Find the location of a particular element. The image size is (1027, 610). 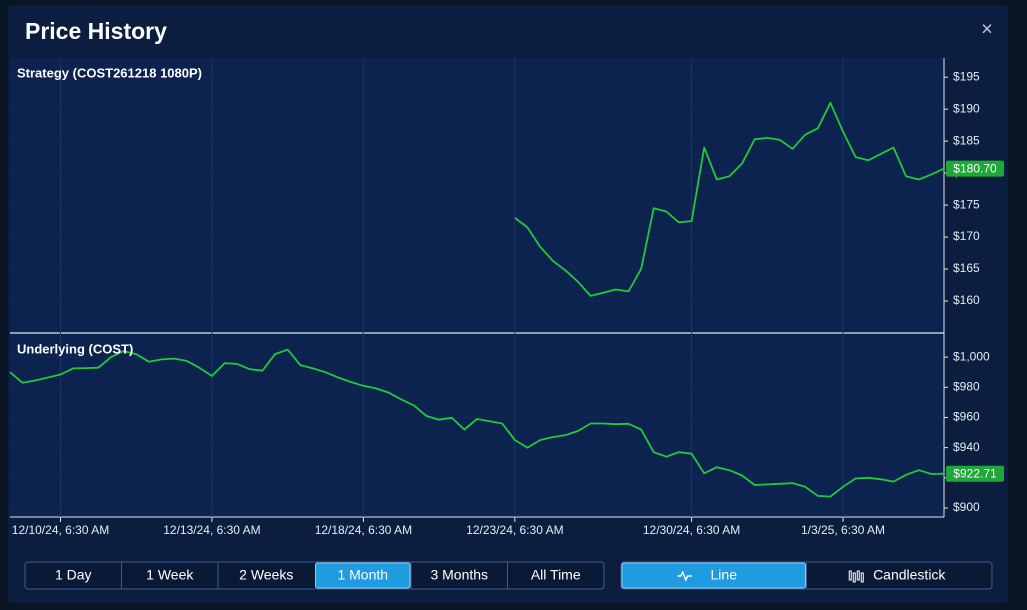

x-tick-label: 1/3/25, 6:30 AM is located at coordinates (843, 530).